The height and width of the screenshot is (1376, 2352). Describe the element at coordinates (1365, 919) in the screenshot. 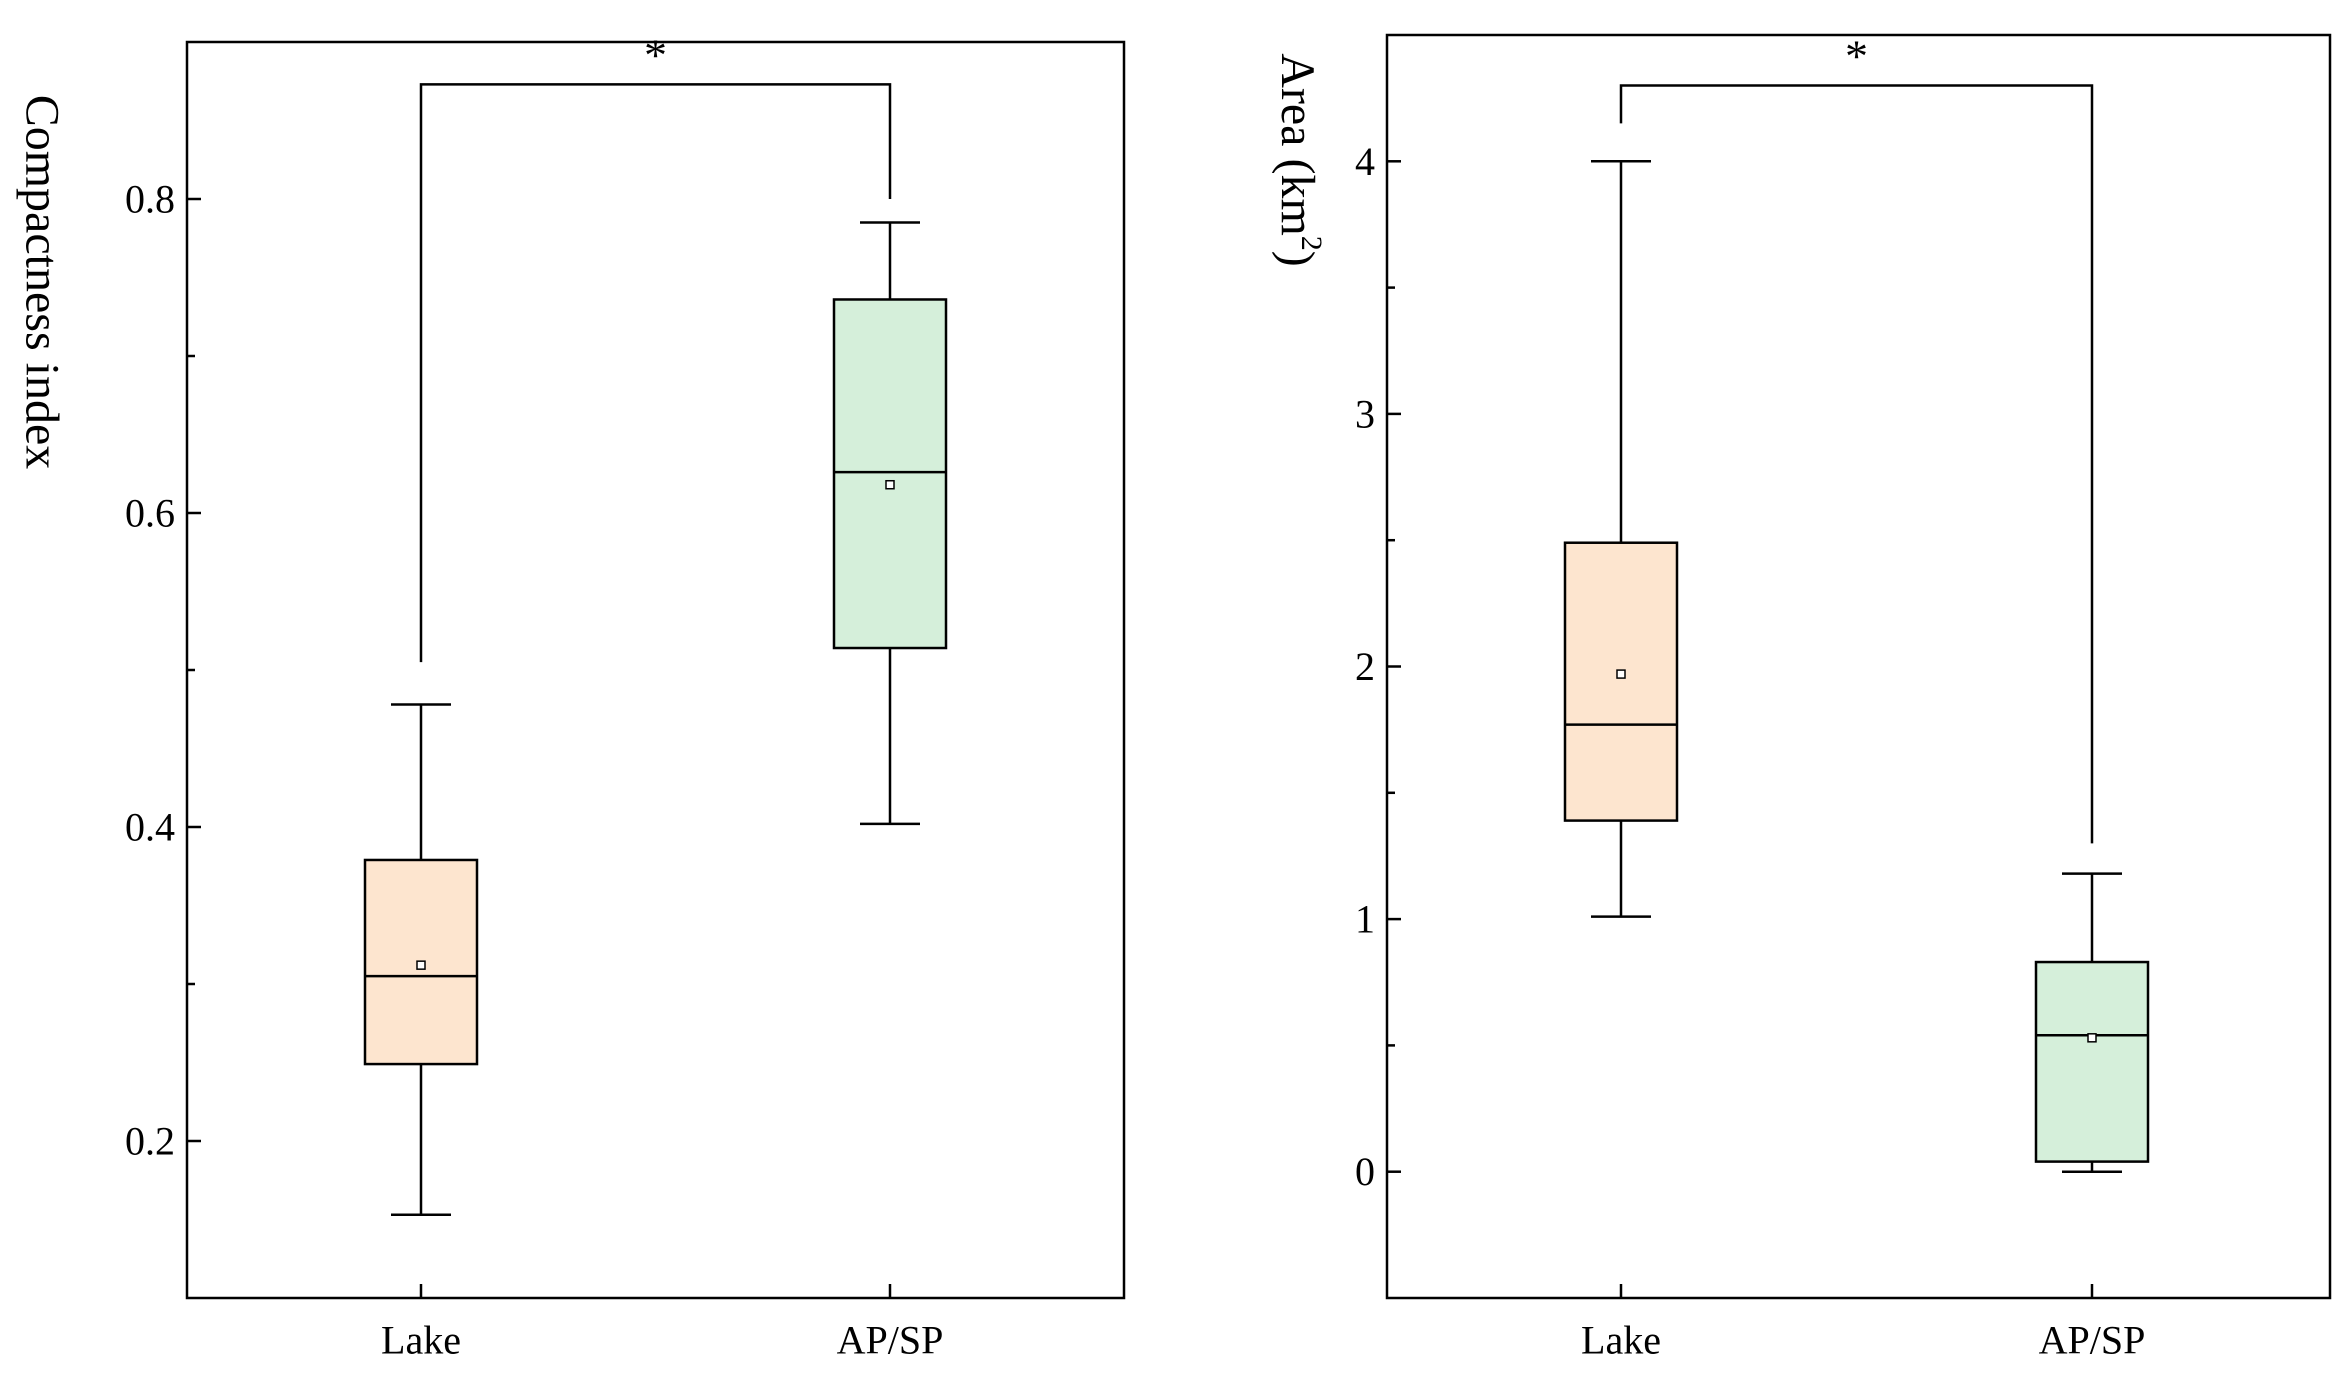

I see `y-tick-label: 1` at that location.